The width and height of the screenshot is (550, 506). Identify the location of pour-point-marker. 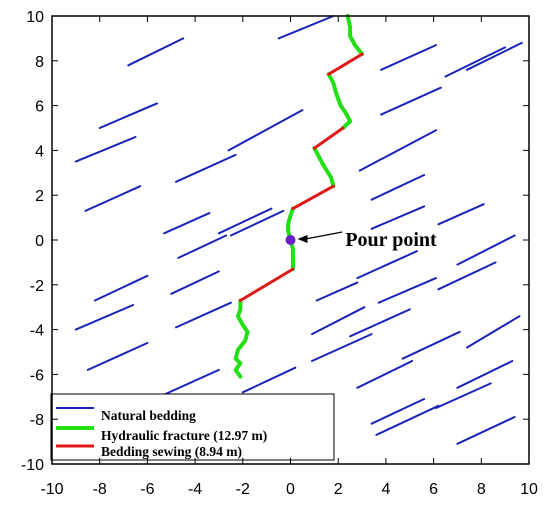
(290, 240).